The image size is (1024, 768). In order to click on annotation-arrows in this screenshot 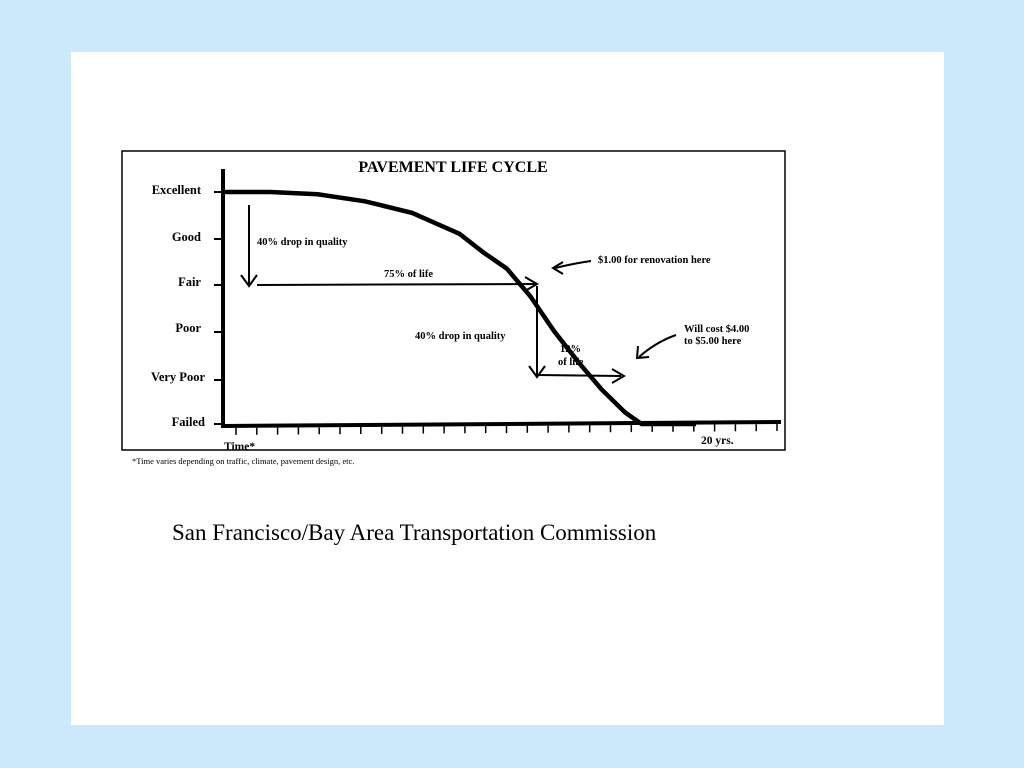, I will do `click(458, 294)`.